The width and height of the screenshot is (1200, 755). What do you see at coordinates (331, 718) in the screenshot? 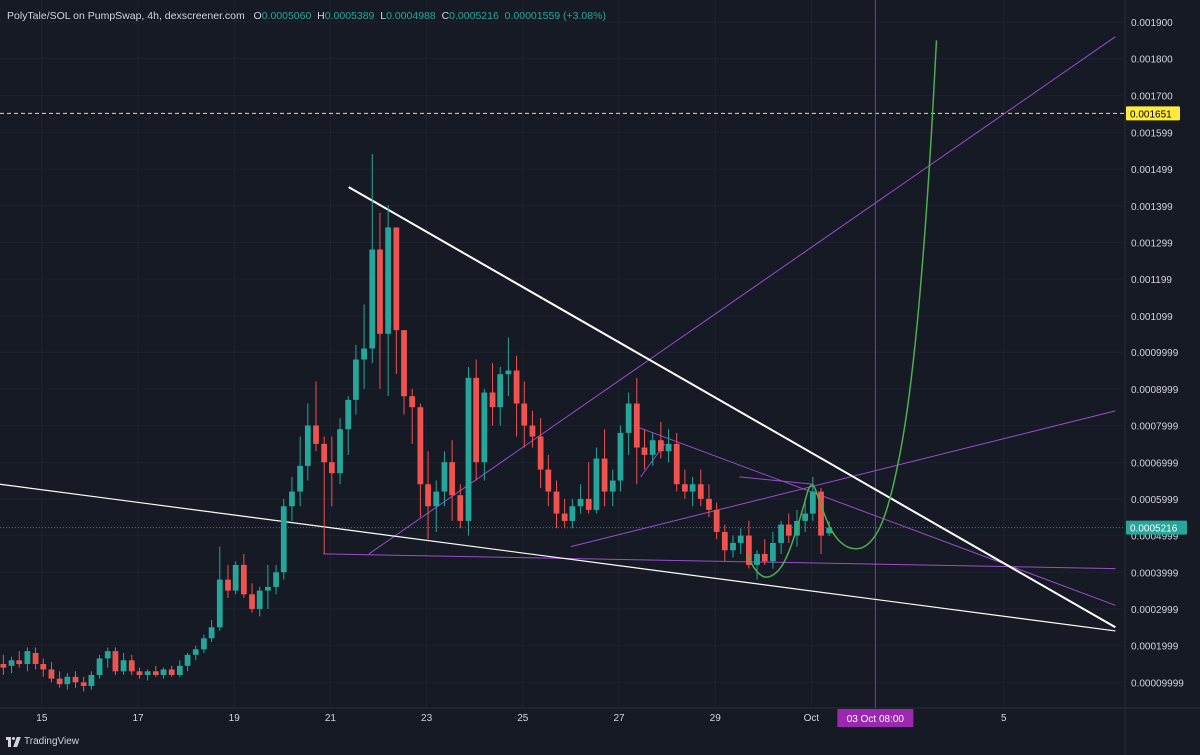
I see `x-tick-label: 21` at bounding box center [331, 718].